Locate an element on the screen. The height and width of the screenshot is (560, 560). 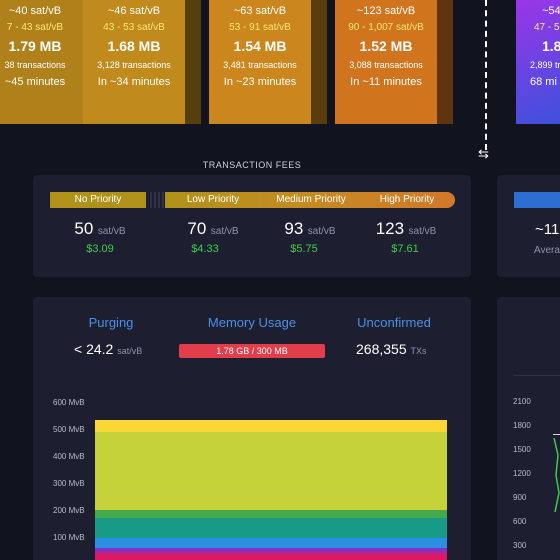
y-tick-label: 300 MvB is located at coordinates (69, 483).